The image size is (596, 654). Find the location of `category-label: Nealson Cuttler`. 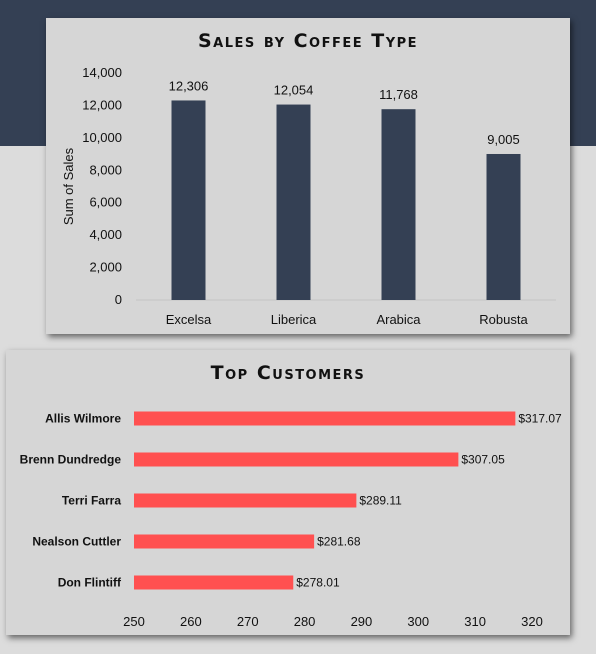

category-label: Nealson Cuttler is located at coordinates (76, 542).